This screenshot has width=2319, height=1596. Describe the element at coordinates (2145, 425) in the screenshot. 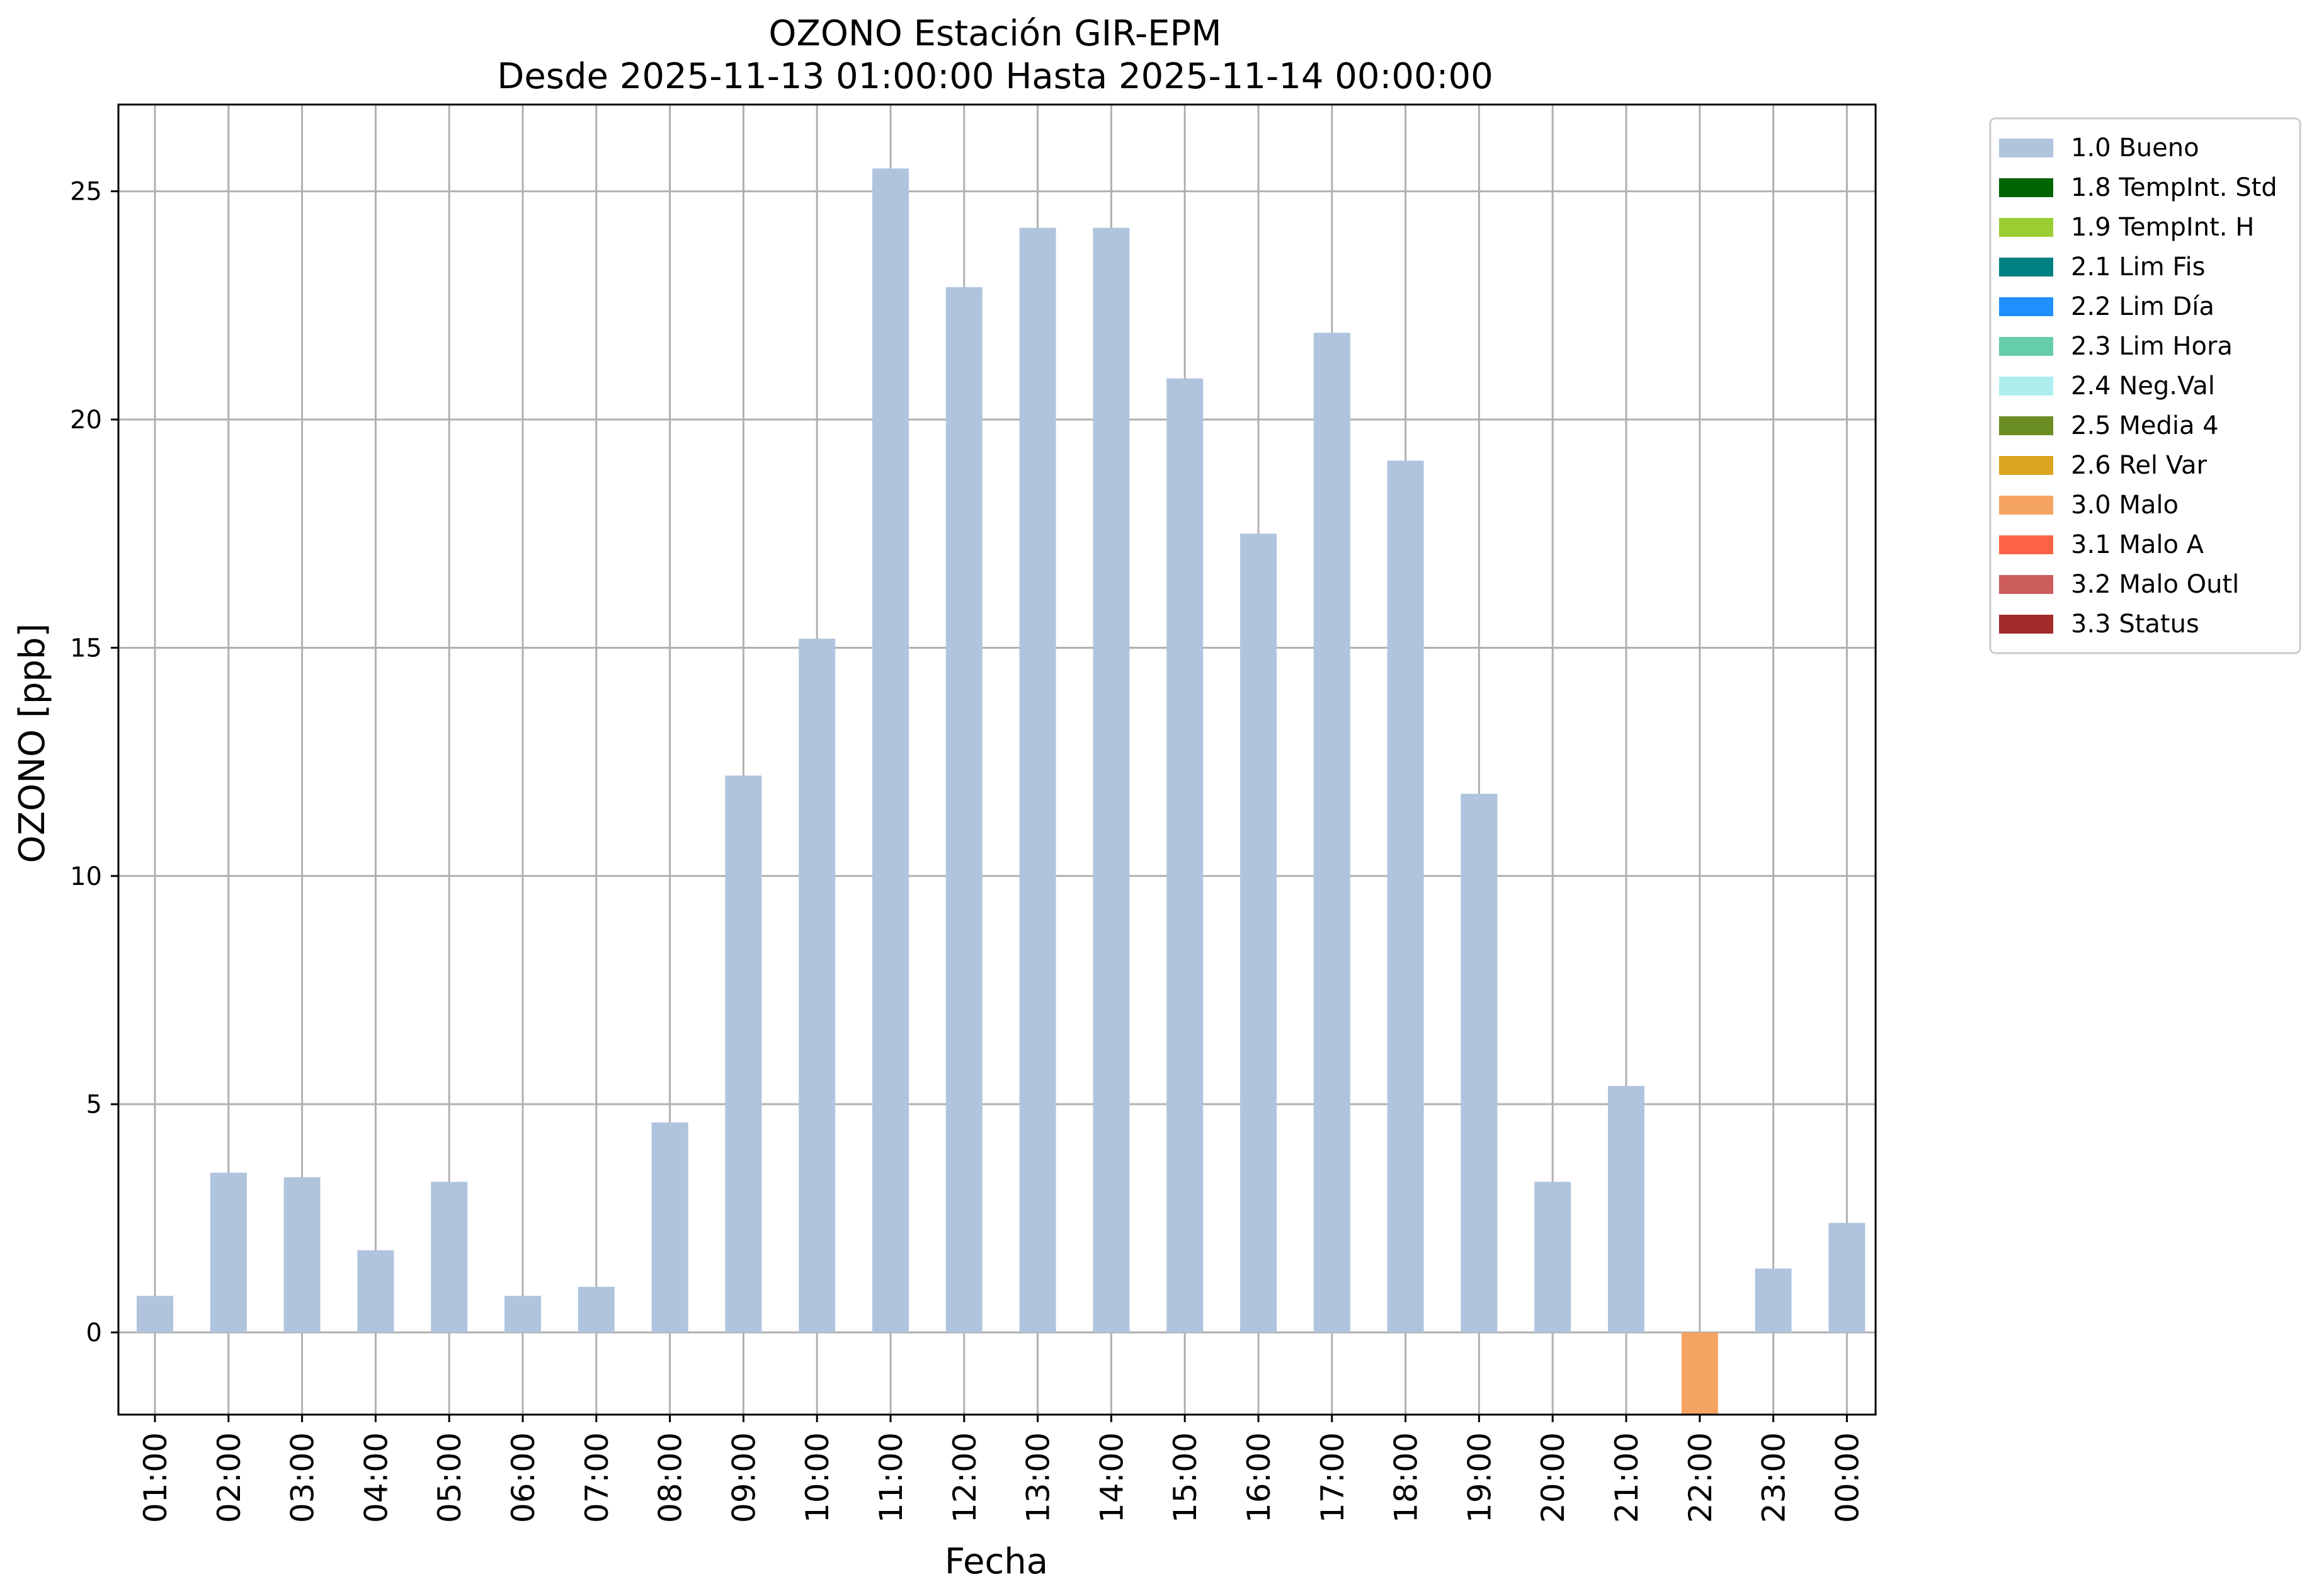

I see `legend-label: 2.5 Media 4` at that location.